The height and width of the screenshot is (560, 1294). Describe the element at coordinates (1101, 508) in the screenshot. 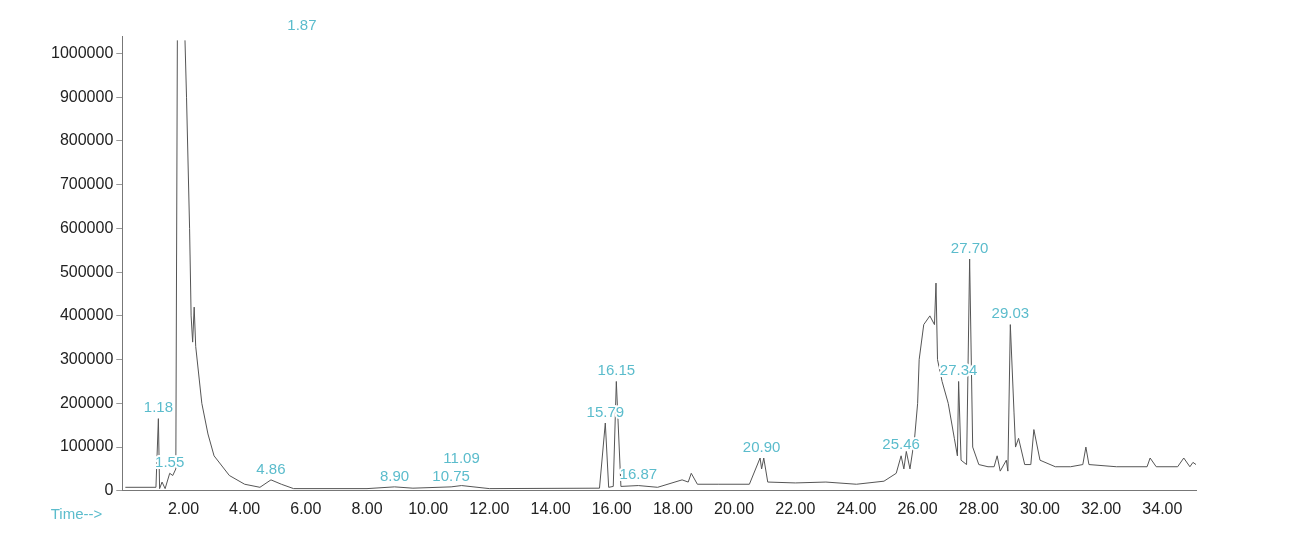

I see `x-tick-label: 32.00` at that location.